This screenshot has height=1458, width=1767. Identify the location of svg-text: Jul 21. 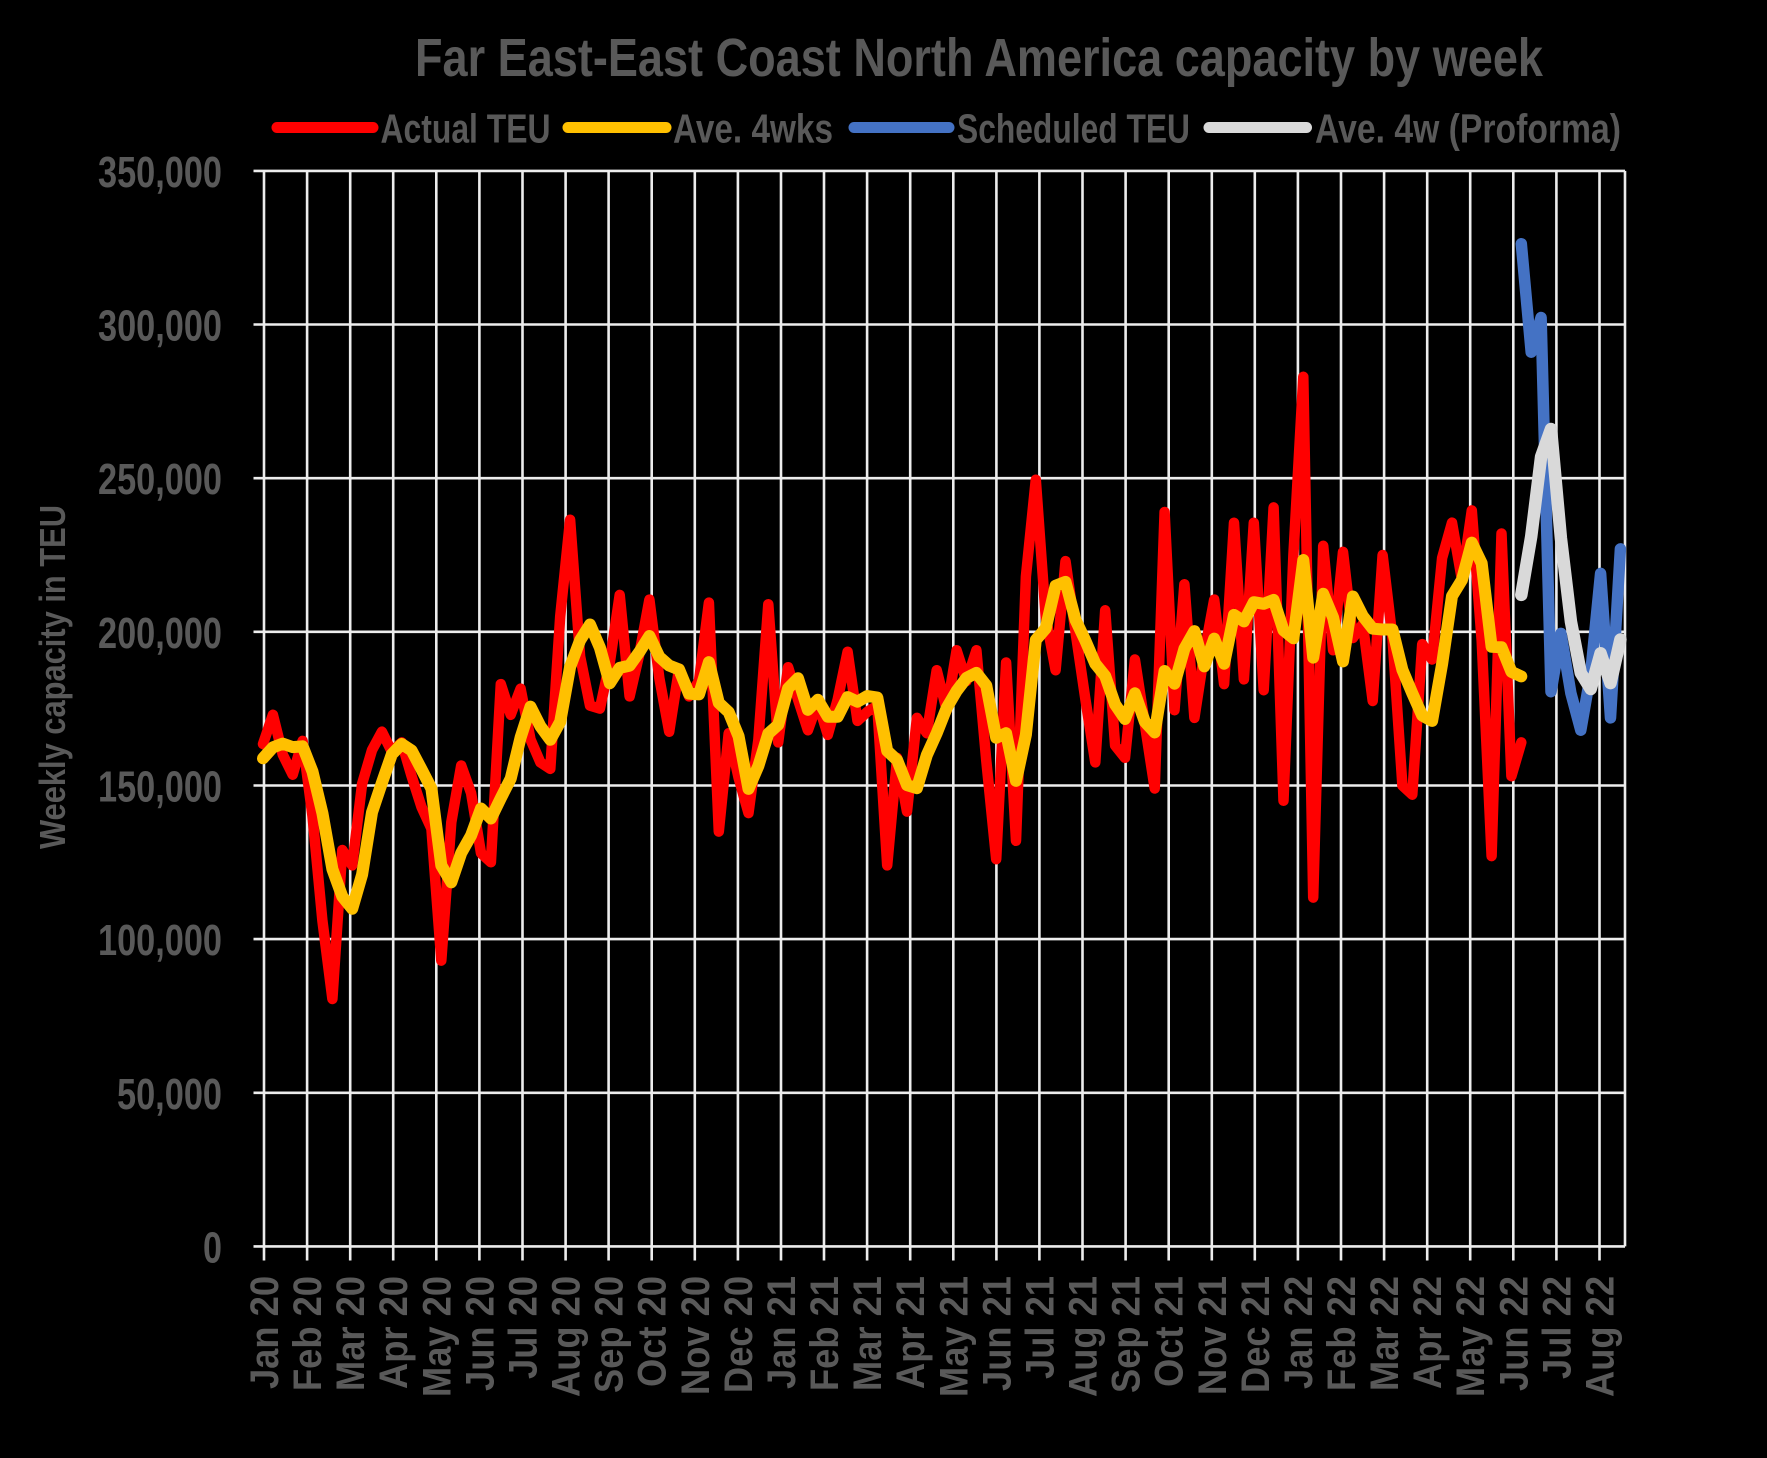
(1040, 1327).